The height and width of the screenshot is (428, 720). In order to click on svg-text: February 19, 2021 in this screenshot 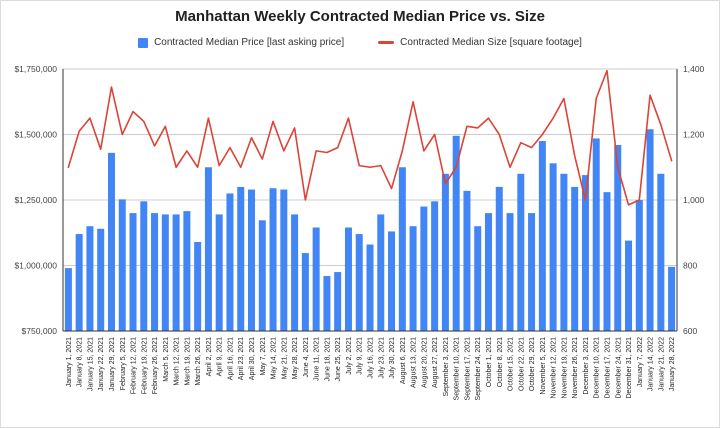, I will do `click(144, 365)`.